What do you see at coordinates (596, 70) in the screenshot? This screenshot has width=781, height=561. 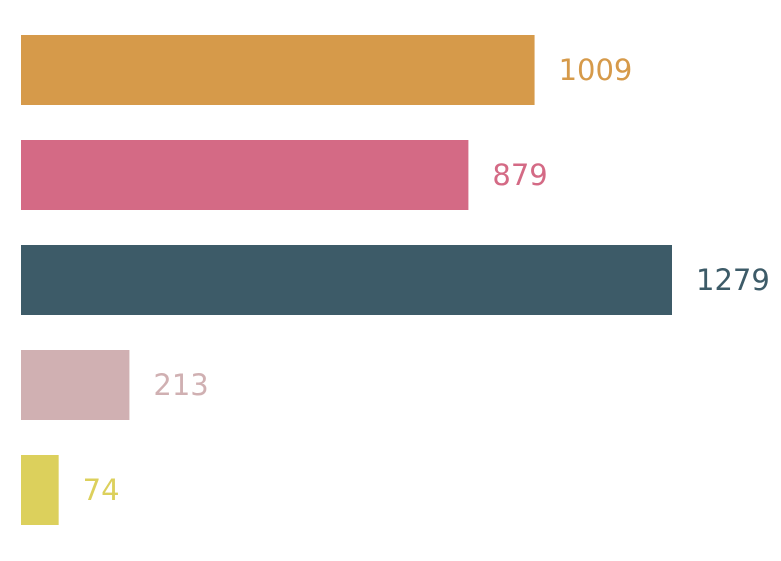 I see `bar-value-label-0: 1009` at bounding box center [596, 70].